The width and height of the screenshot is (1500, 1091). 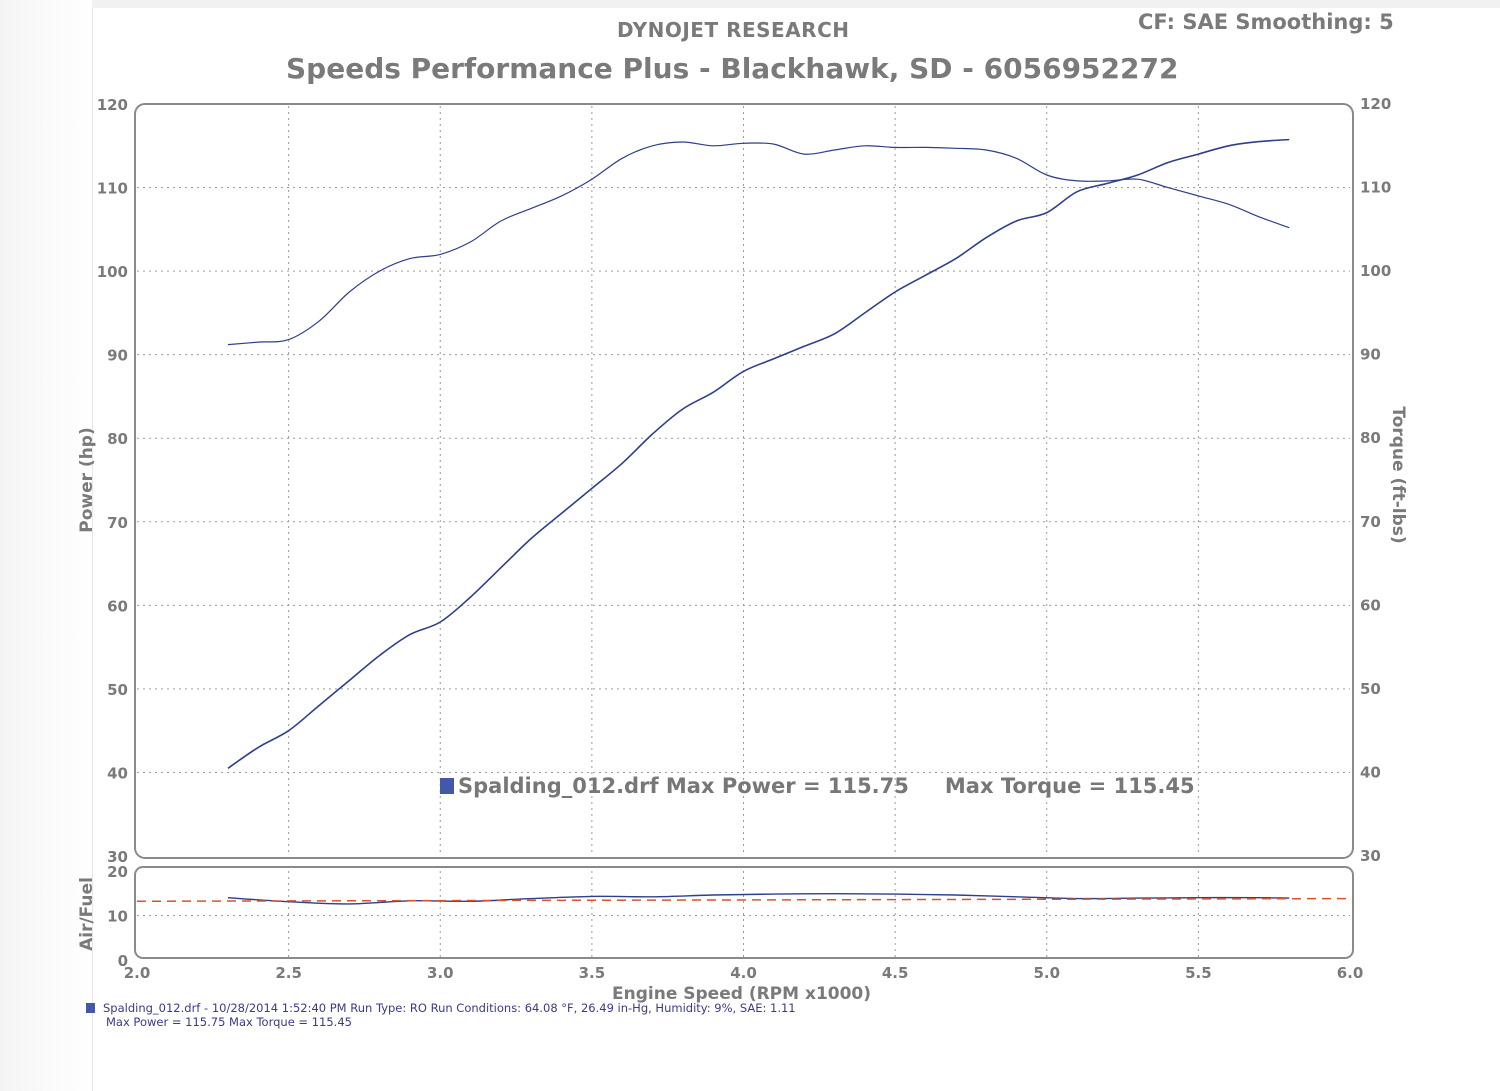 I want to click on x-tick-label: 2.5, so click(x=288, y=973).